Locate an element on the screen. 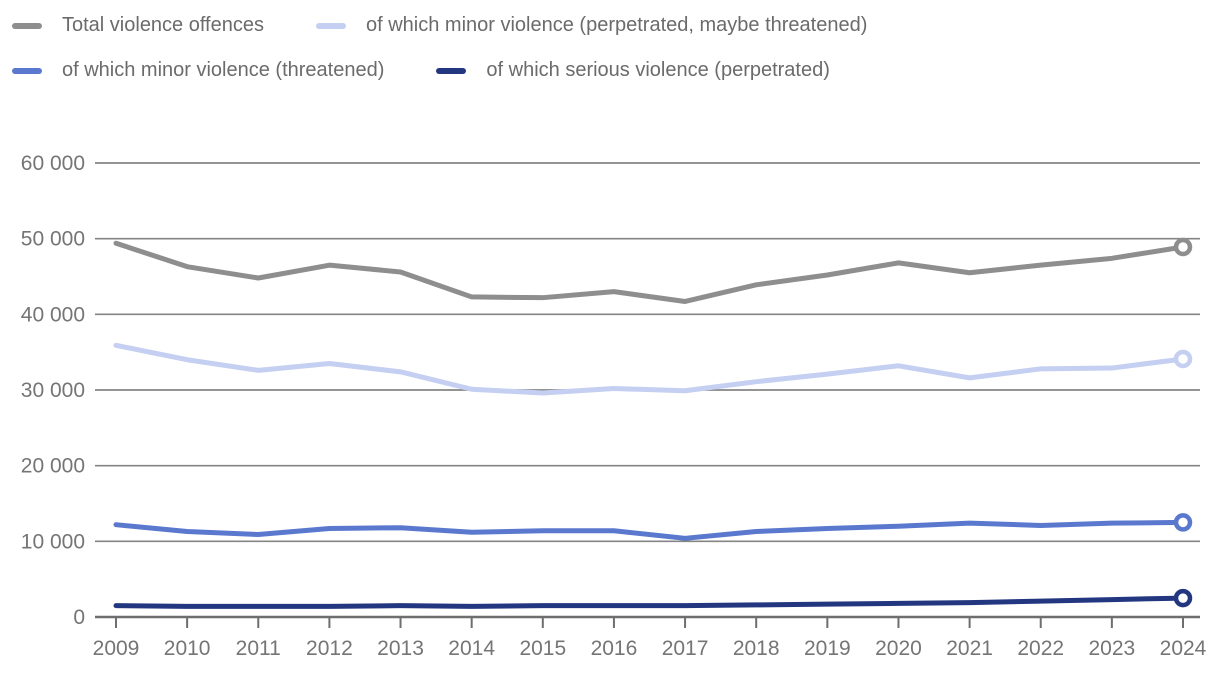 The width and height of the screenshot is (1220, 684). x-tick-label: 2011 is located at coordinates (258, 648).